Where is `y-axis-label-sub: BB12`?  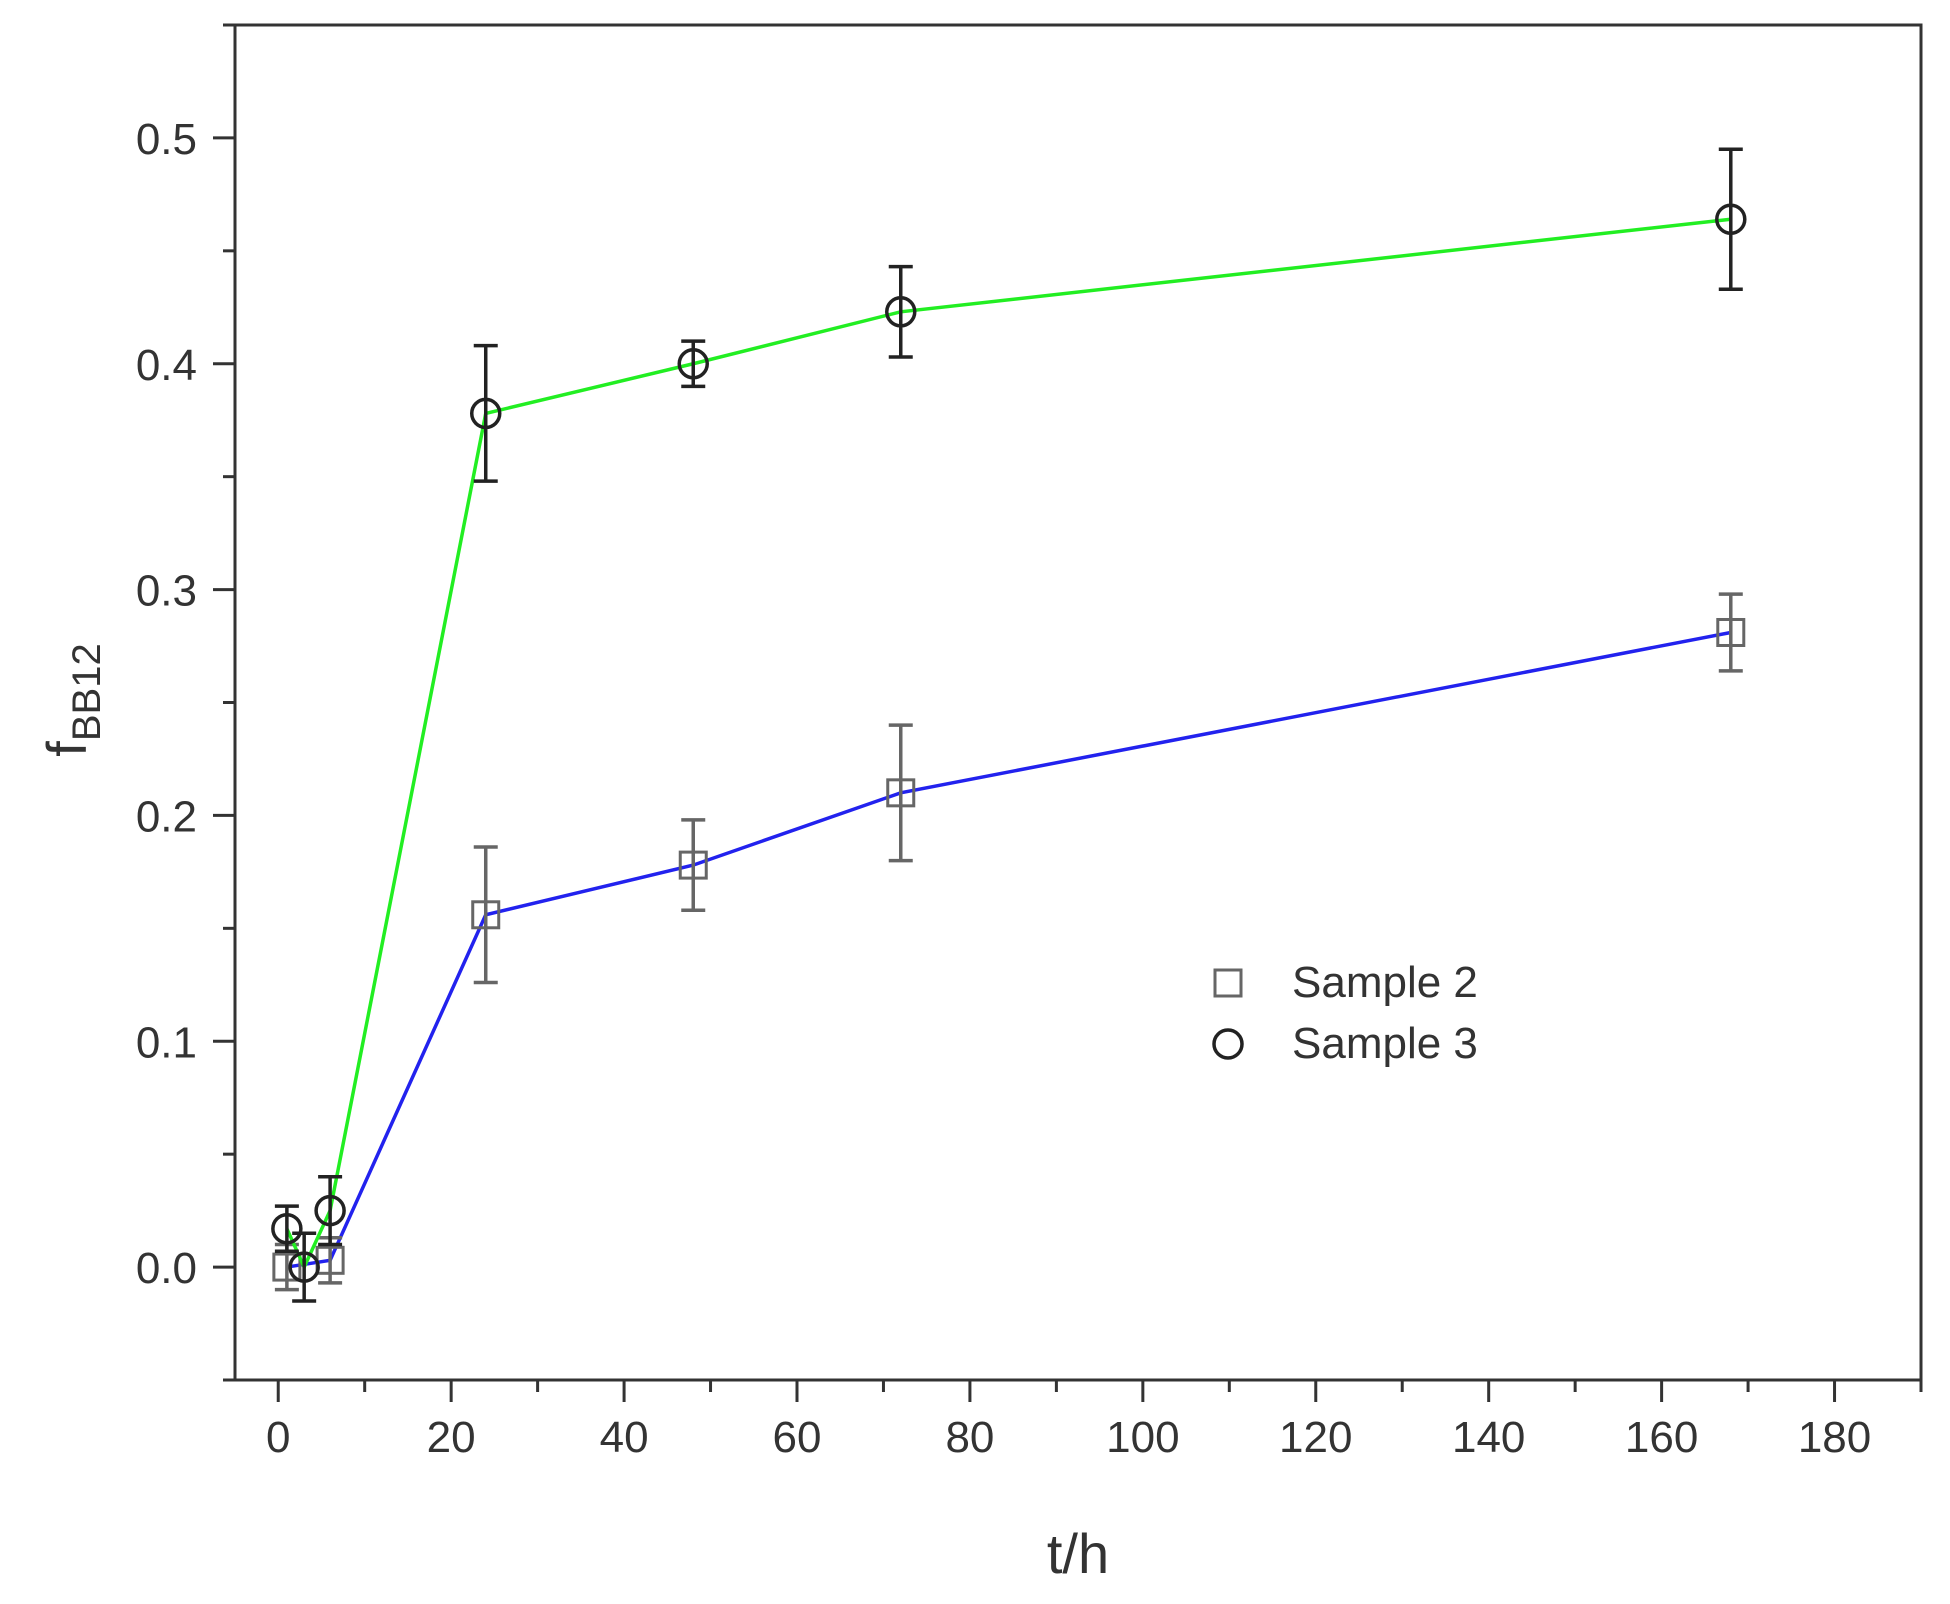 y-axis-label-sub: BB12 is located at coordinates (87, 692).